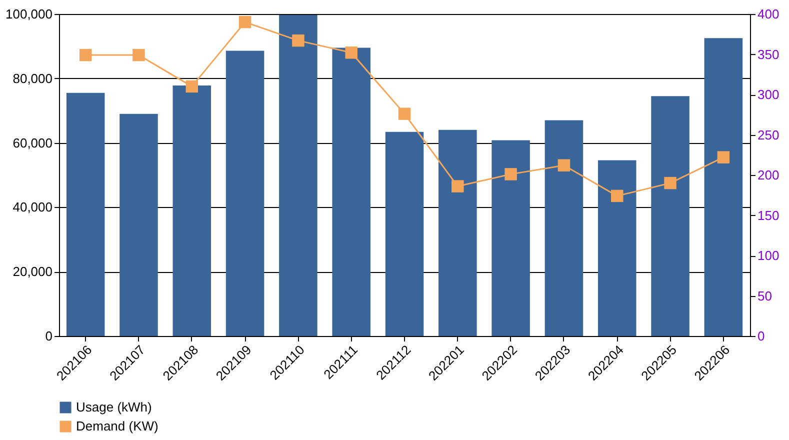 This screenshot has width=789, height=440. Describe the element at coordinates (769, 215) in the screenshot. I see `y2-tick-label: 150` at that location.